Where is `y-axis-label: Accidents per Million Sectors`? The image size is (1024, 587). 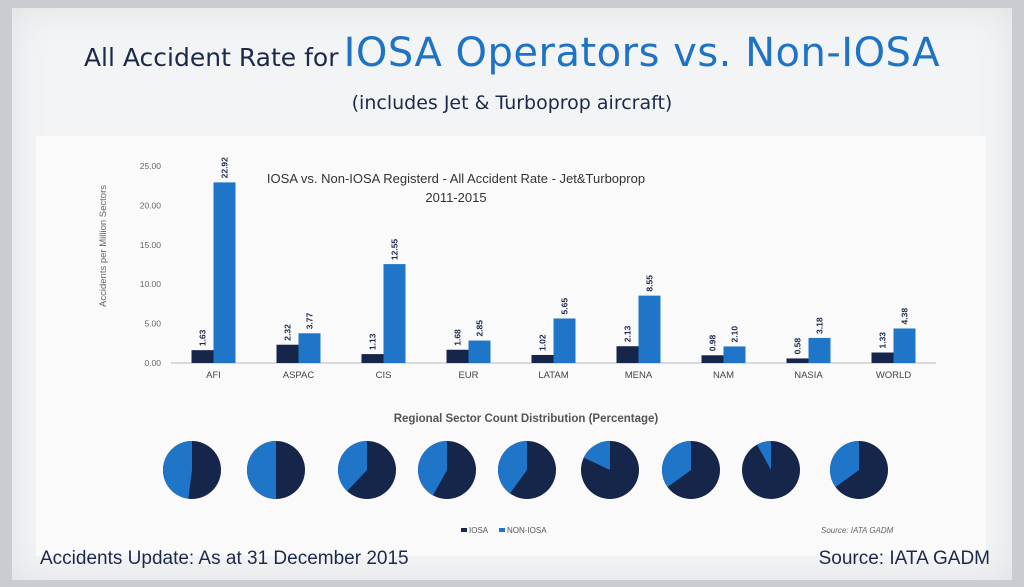
y-axis-label: Accidents per Million Sectors is located at coordinates (103, 246).